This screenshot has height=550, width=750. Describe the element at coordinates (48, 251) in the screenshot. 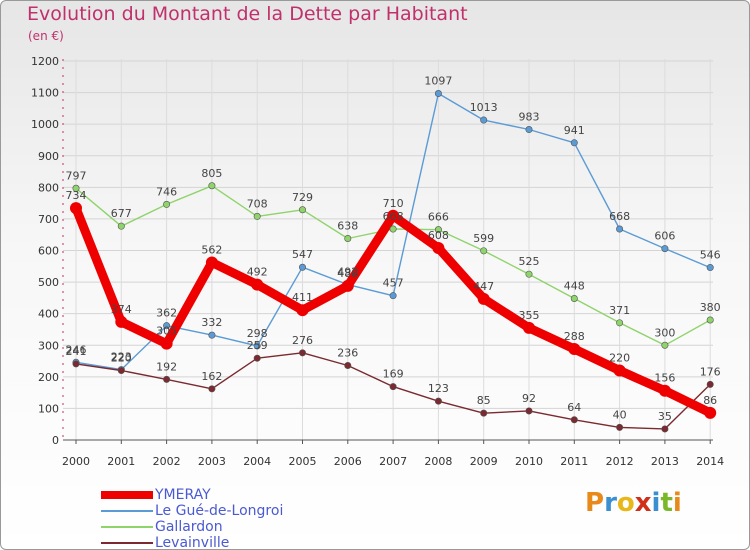

I see `y-tick-label: 600` at that location.